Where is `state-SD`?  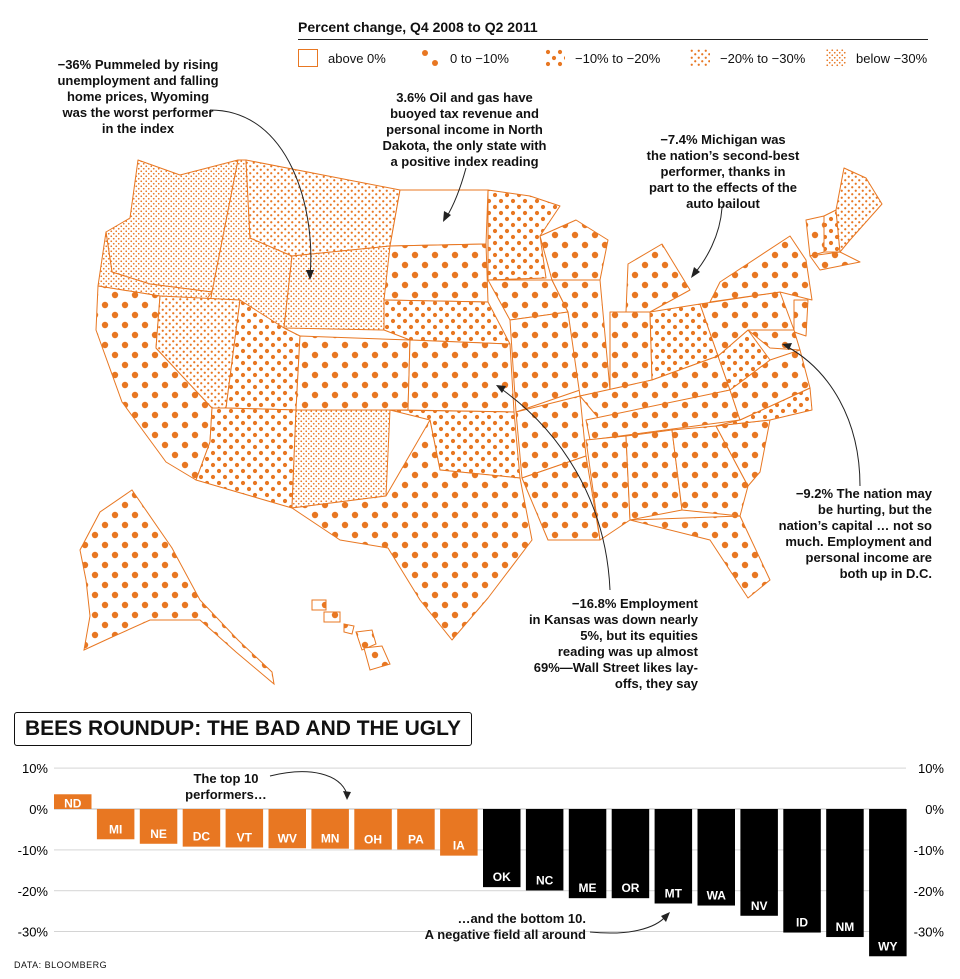 state-SD is located at coordinates (436, 273).